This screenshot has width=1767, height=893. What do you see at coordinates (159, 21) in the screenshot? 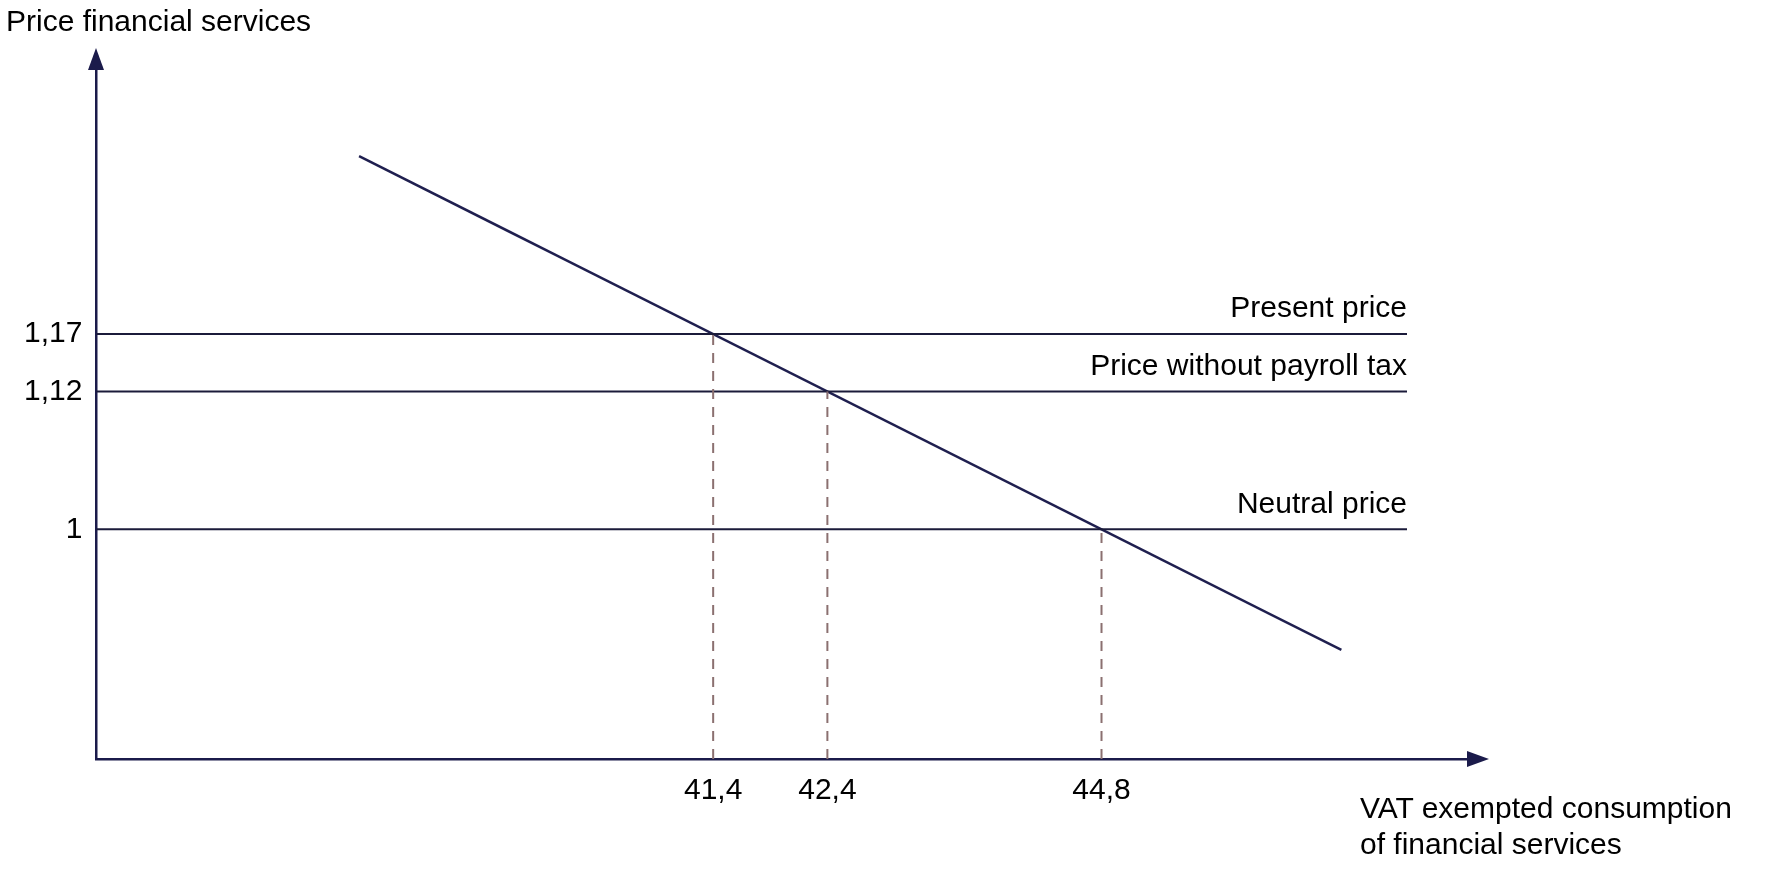
I see `y-axis-title: Price financial services` at bounding box center [159, 21].